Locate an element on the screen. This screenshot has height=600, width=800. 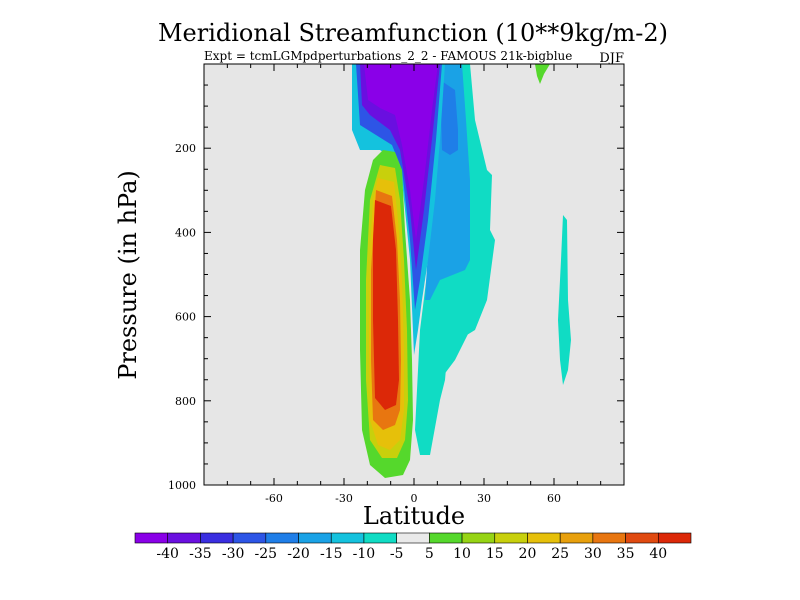
y-axis-label: Pressure (in hPa) is located at coordinates (128, 275).